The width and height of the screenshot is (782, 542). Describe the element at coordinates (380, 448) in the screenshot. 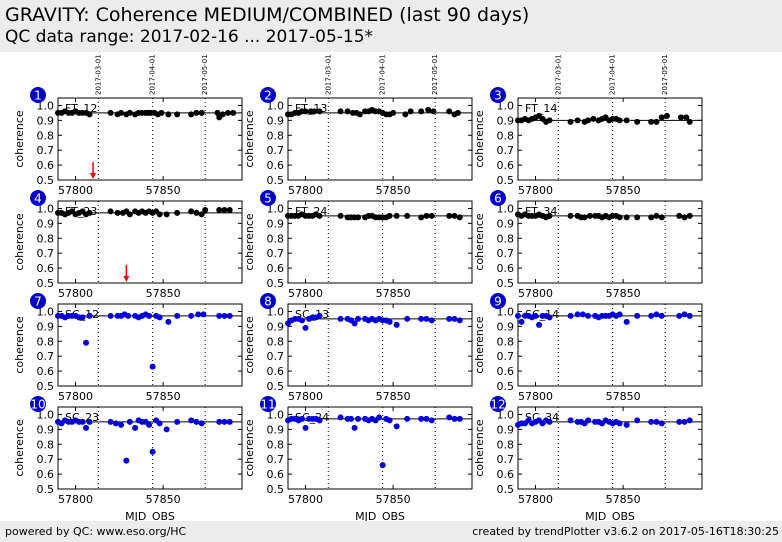

I see `plot-frame` at that location.